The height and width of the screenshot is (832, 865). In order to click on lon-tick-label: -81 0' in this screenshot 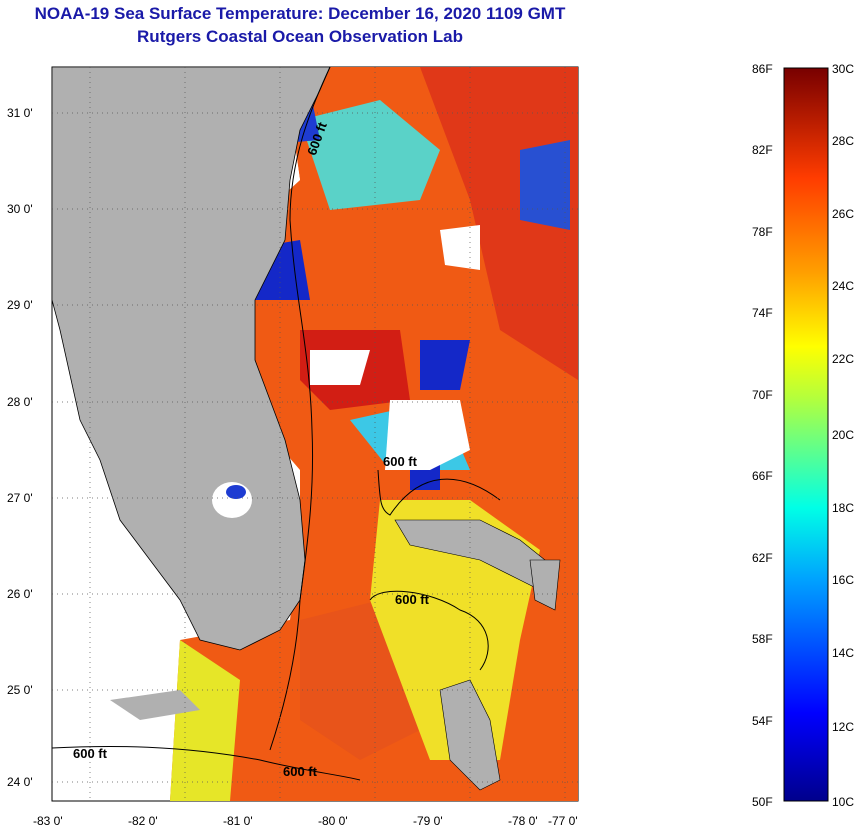, I will do `click(238, 821)`.